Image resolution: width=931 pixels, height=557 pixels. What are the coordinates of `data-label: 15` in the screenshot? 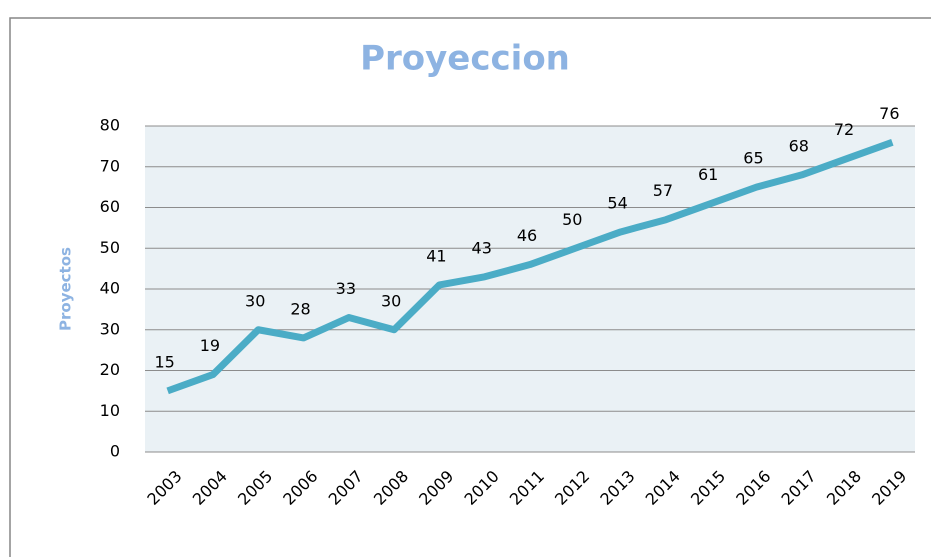 It's located at (164, 361).